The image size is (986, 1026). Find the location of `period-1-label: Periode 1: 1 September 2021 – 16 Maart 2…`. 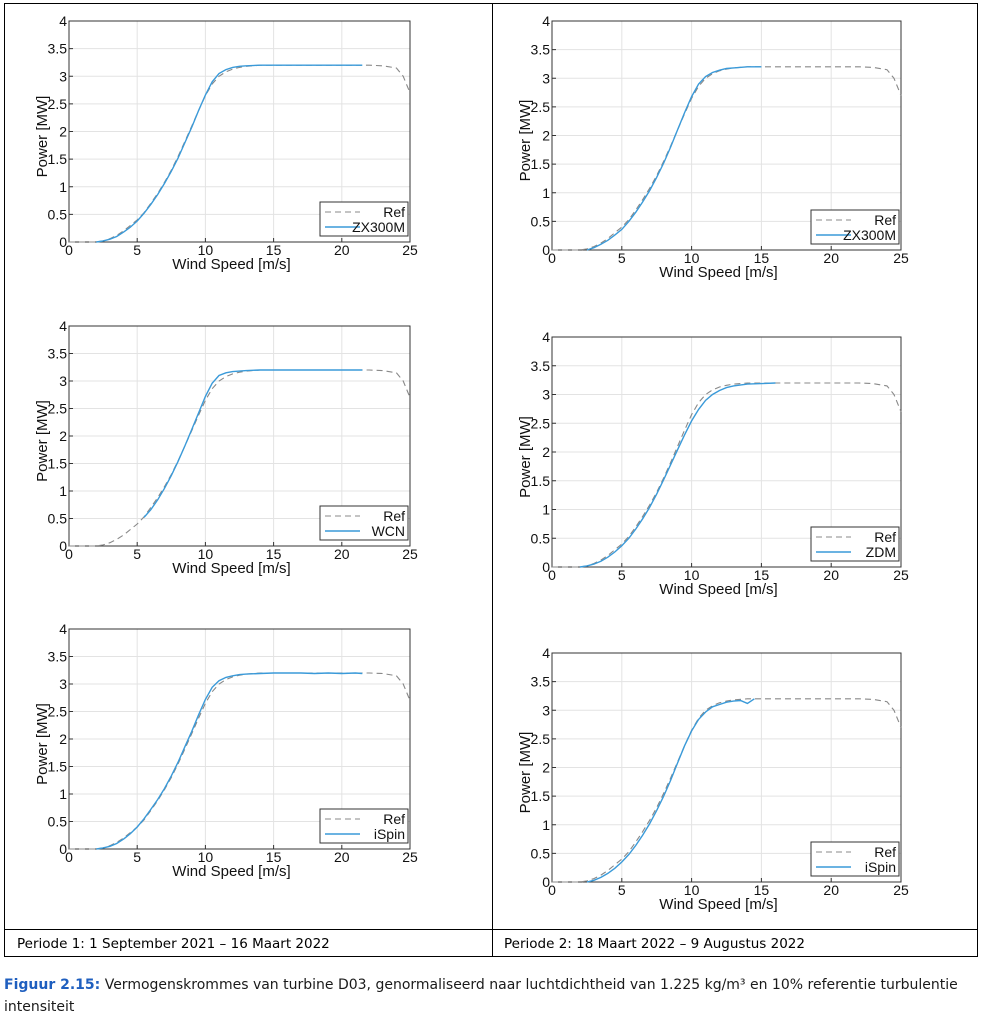

period-1-label: Periode 1: 1 September 2021 – 16 Maart 2… is located at coordinates (173, 944).